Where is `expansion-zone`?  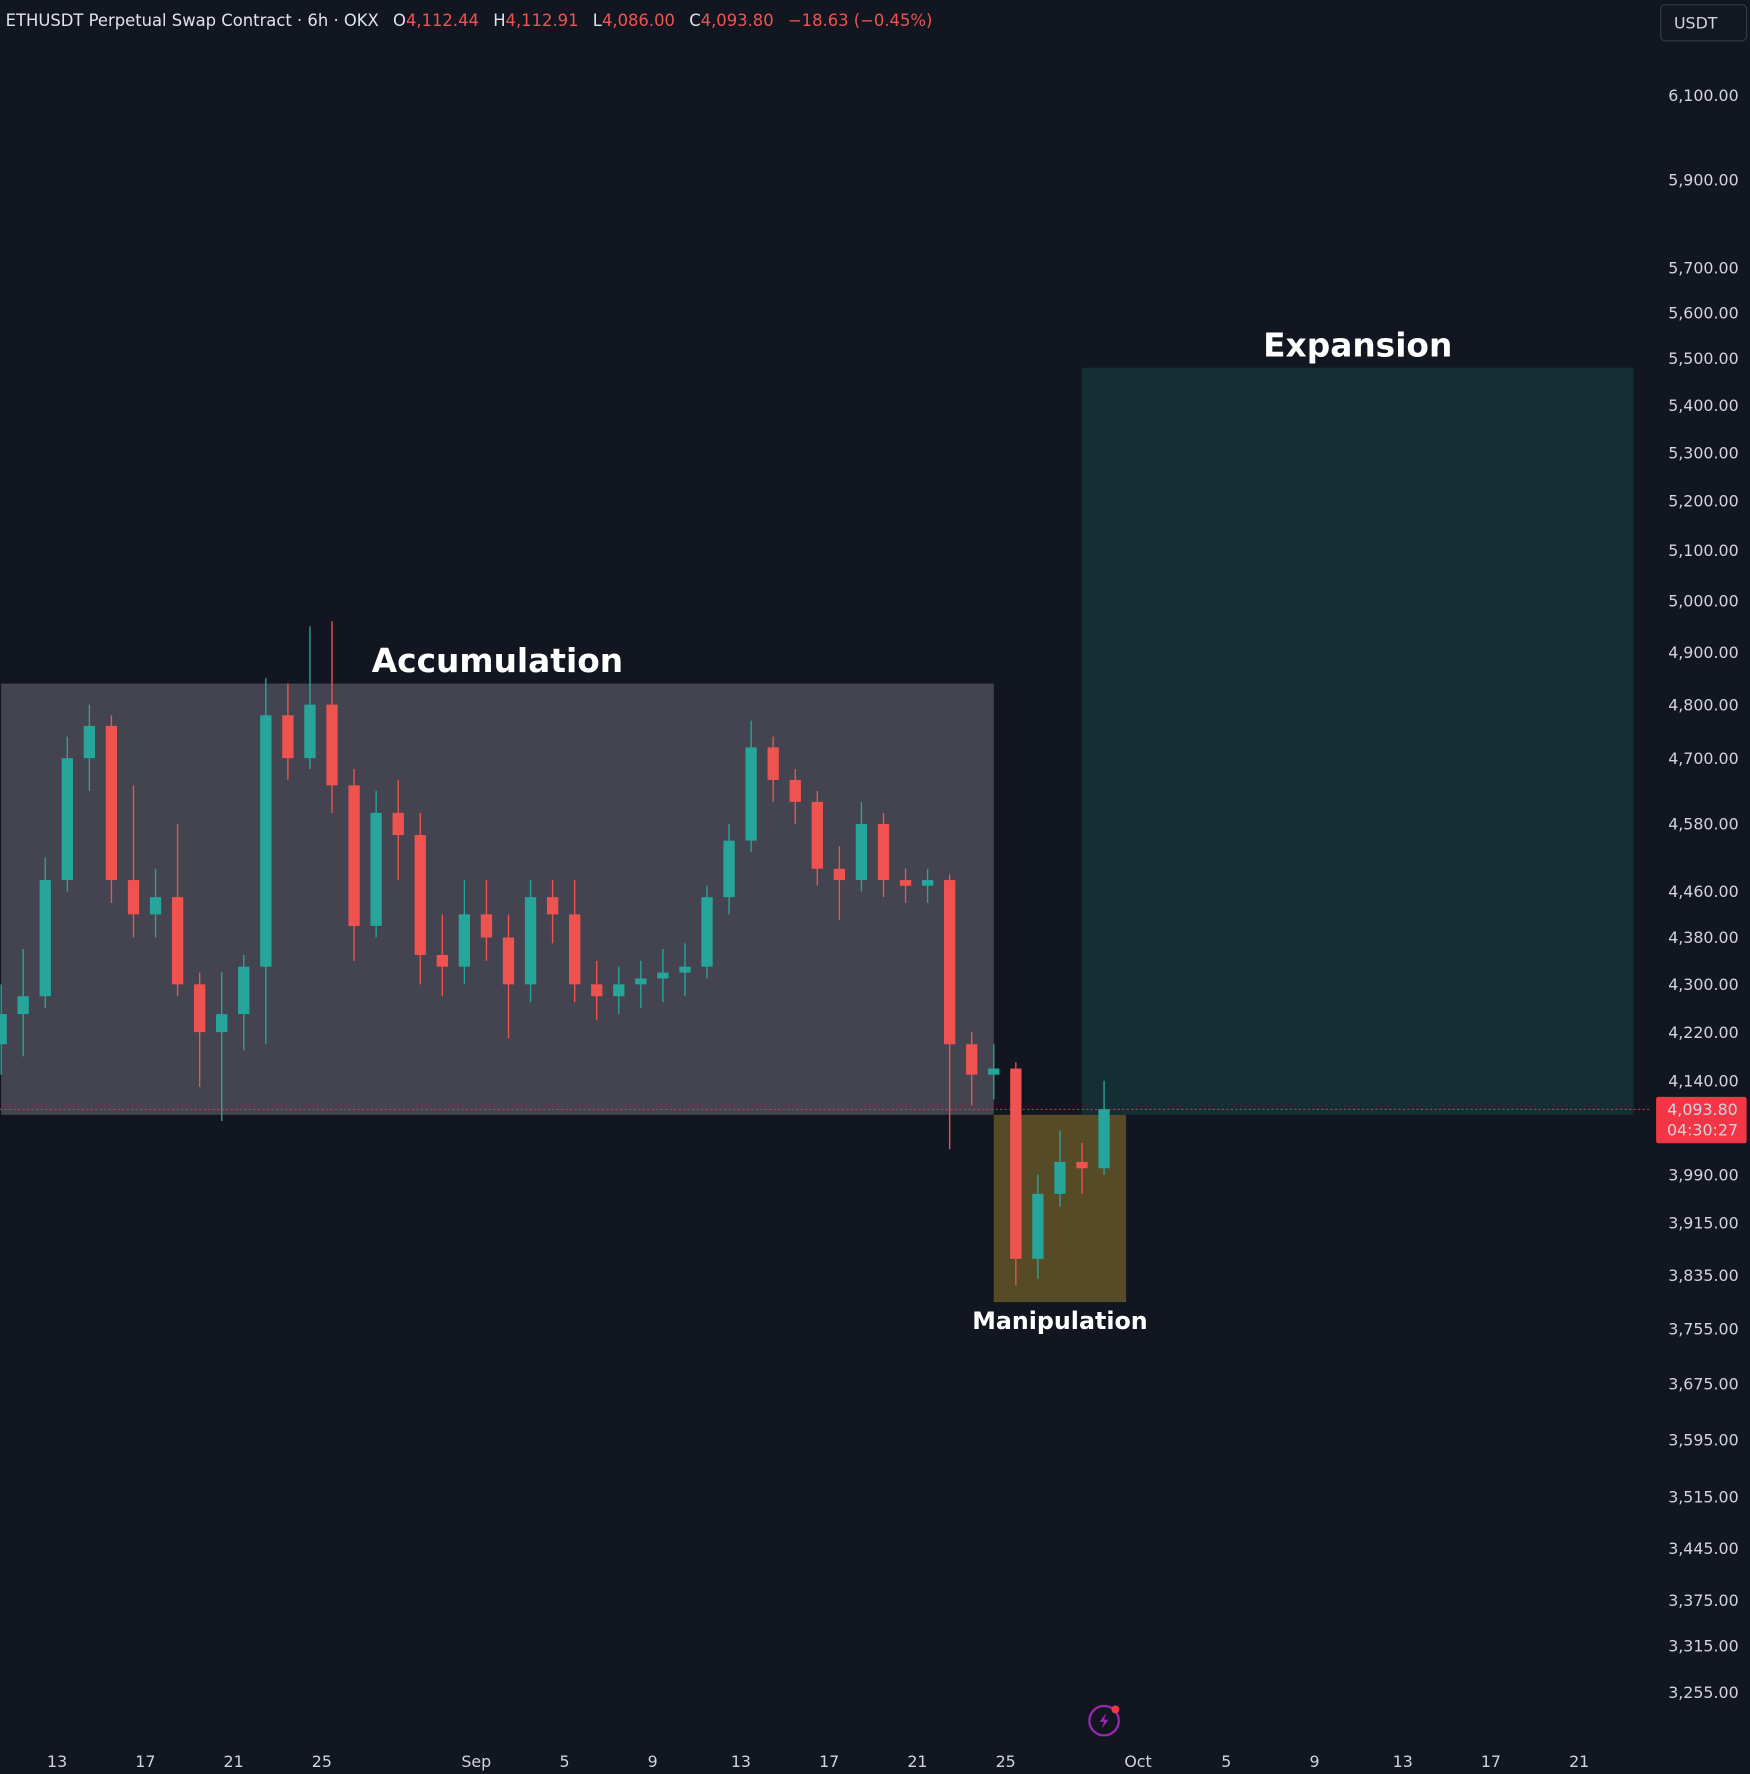 expansion-zone is located at coordinates (1358, 741).